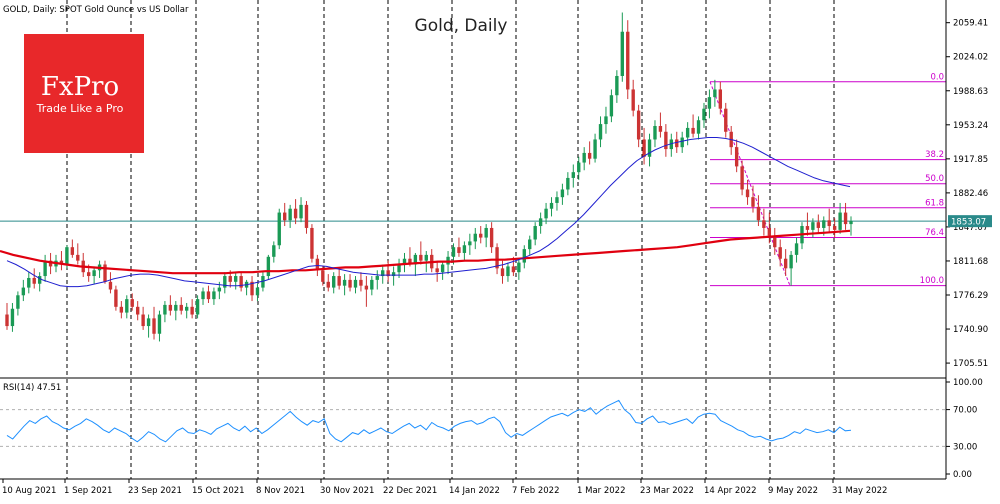 Image resolution: width=1000 pixels, height=504 pixels. I want to click on fib-level-label: 0.0, so click(937, 77).